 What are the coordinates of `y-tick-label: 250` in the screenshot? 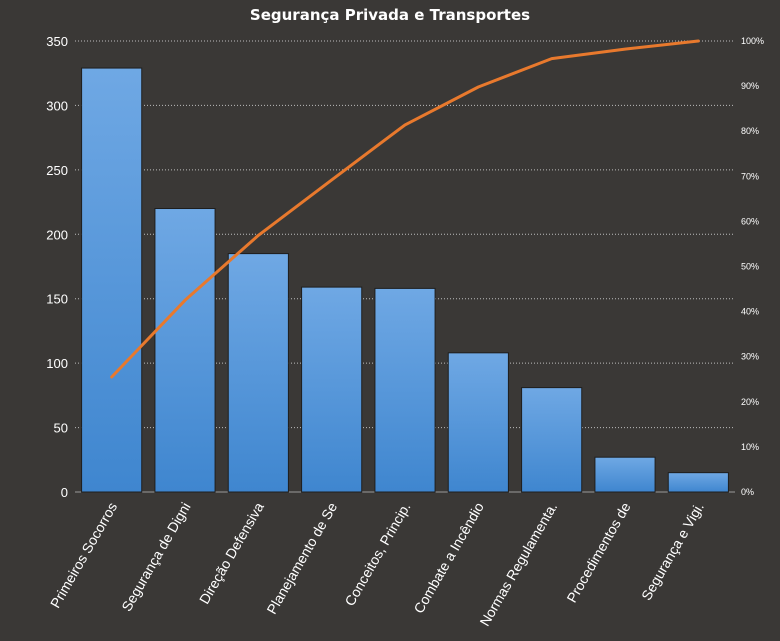 It's located at (57, 170).